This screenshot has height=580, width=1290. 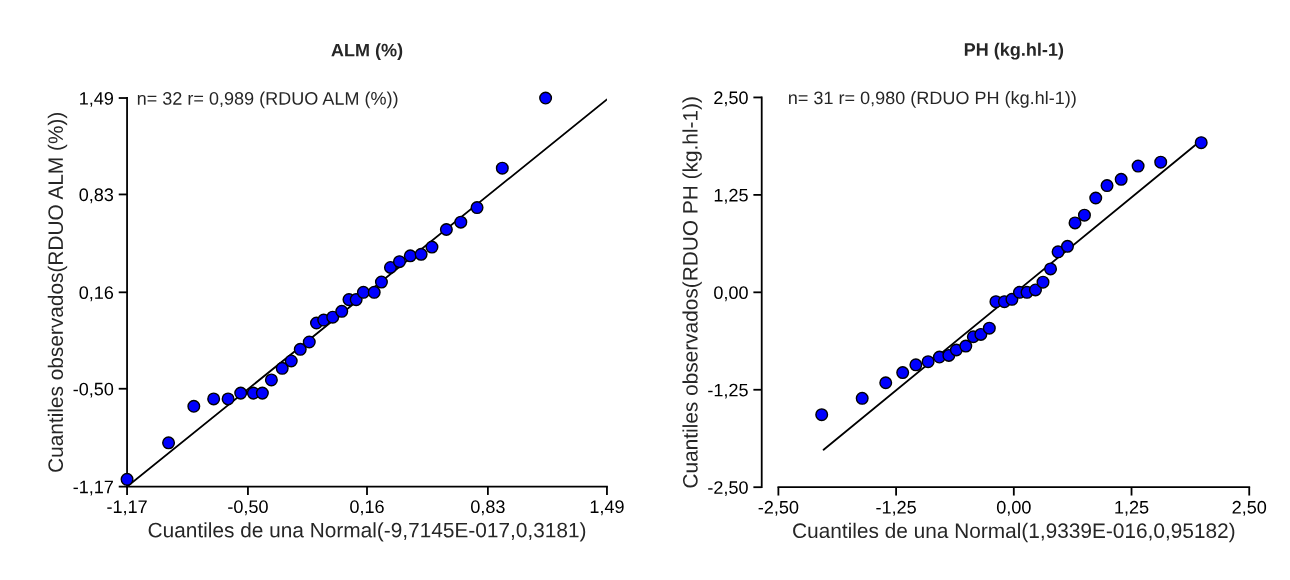 I want to click on x-axis-title: Cuantiles de una Normal(-9,7145E-017,0,3181), so click(x=367, y=532).